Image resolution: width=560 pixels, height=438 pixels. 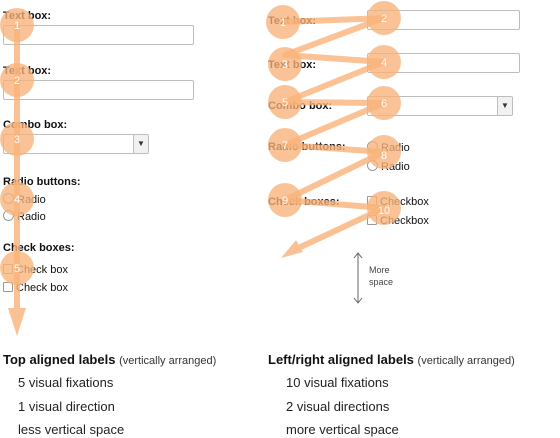 I want to click on right-point-2: 2 visual directions, so click(x=338, y=406).